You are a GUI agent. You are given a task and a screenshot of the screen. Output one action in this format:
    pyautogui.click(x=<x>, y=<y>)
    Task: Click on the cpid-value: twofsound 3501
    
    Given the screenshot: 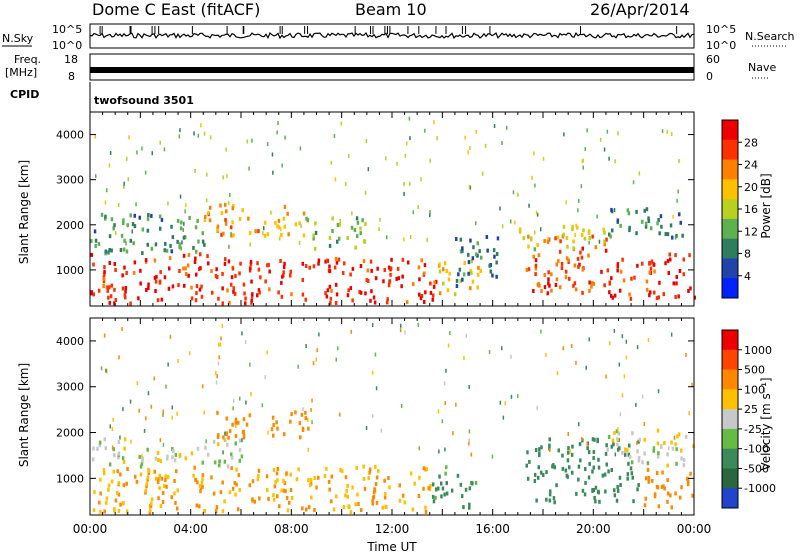 What is the action you would take?
    pyautogui.click(x=144, y=100)
    